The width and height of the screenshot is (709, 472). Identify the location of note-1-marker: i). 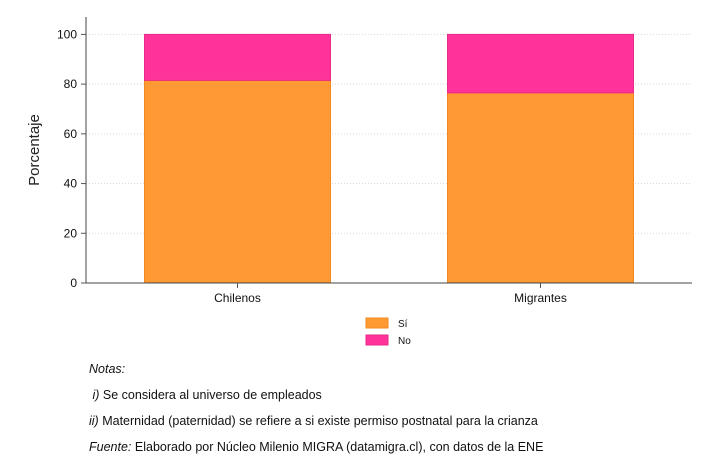
(96, 395).